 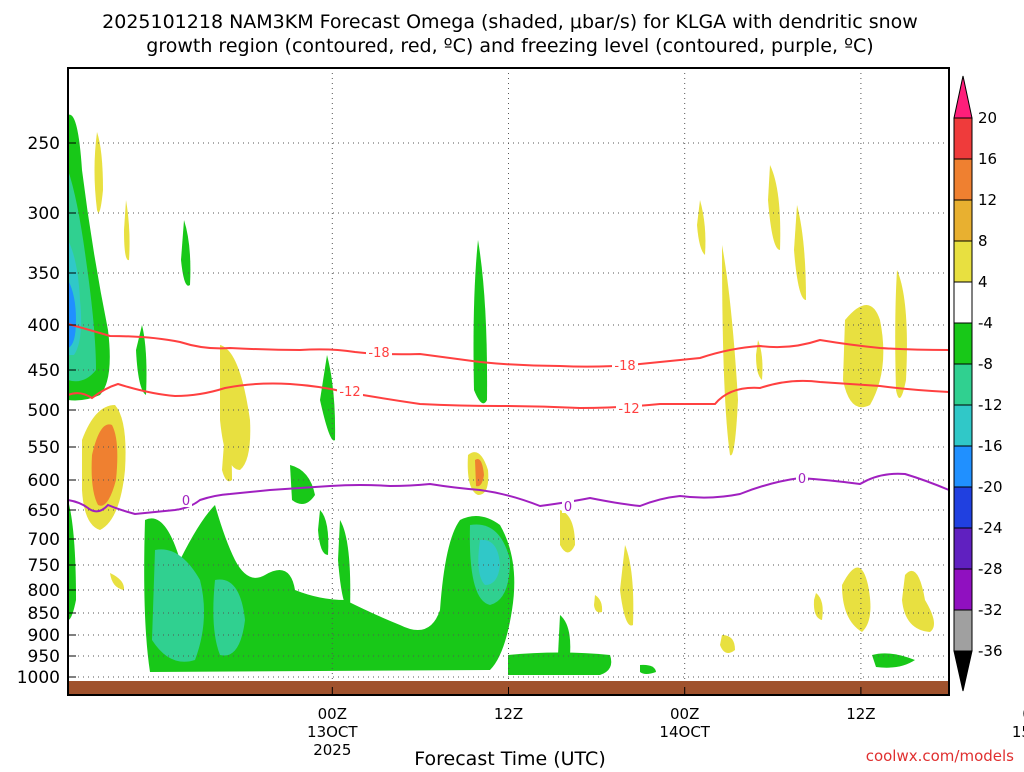 I want to click on y-tick-label: 700, so click(x=44, y=540).